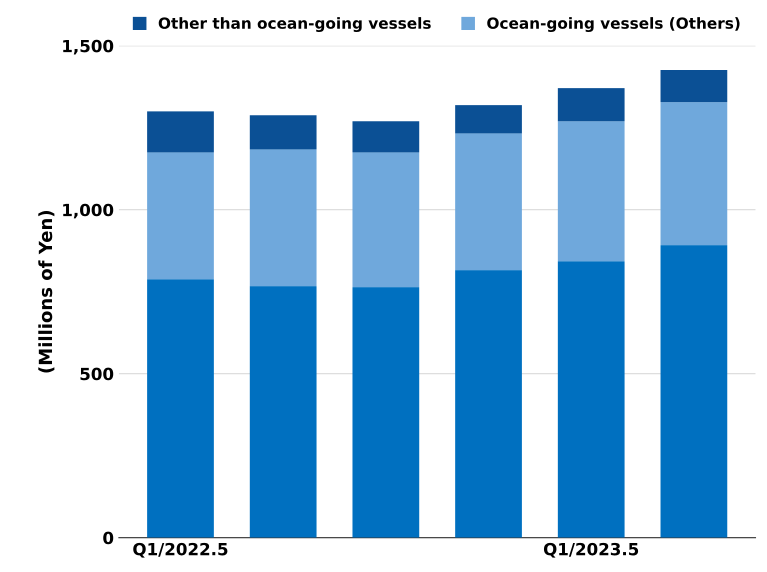 This screenshot has height=572, width=767. I want to click on y-tick-label: 500, so click(97, 374).